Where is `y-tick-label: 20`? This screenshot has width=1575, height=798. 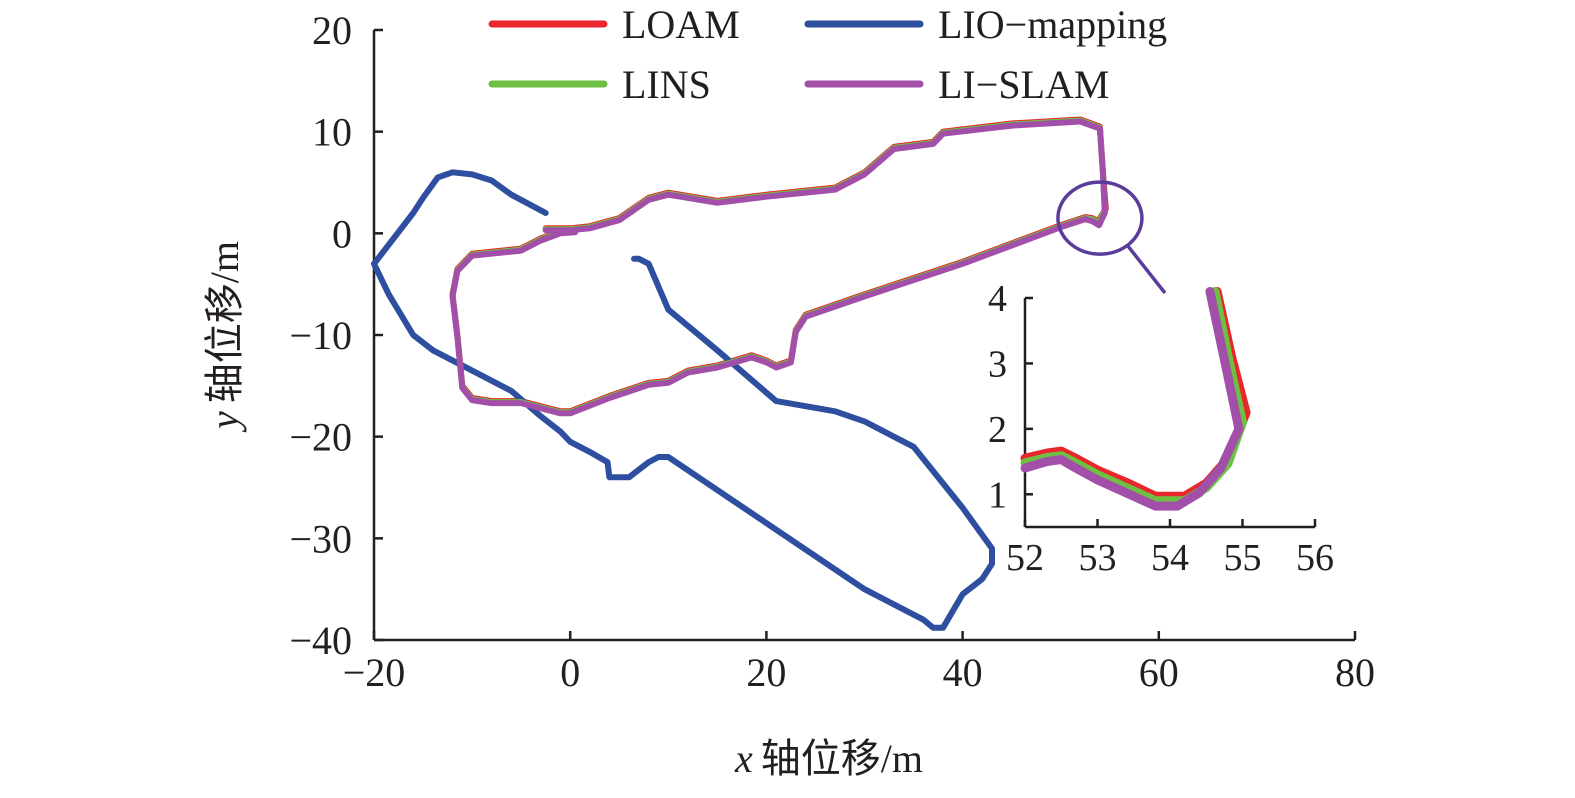 y-tick-label: 20 is located at coordinates (332, 30).